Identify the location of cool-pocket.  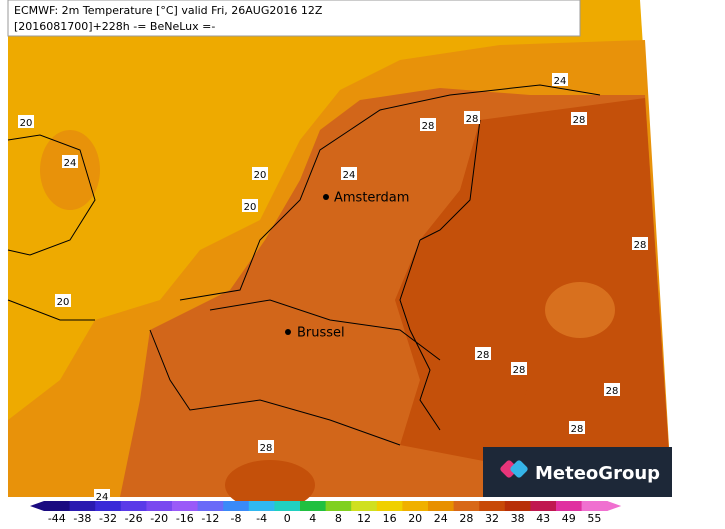
(580, 310).